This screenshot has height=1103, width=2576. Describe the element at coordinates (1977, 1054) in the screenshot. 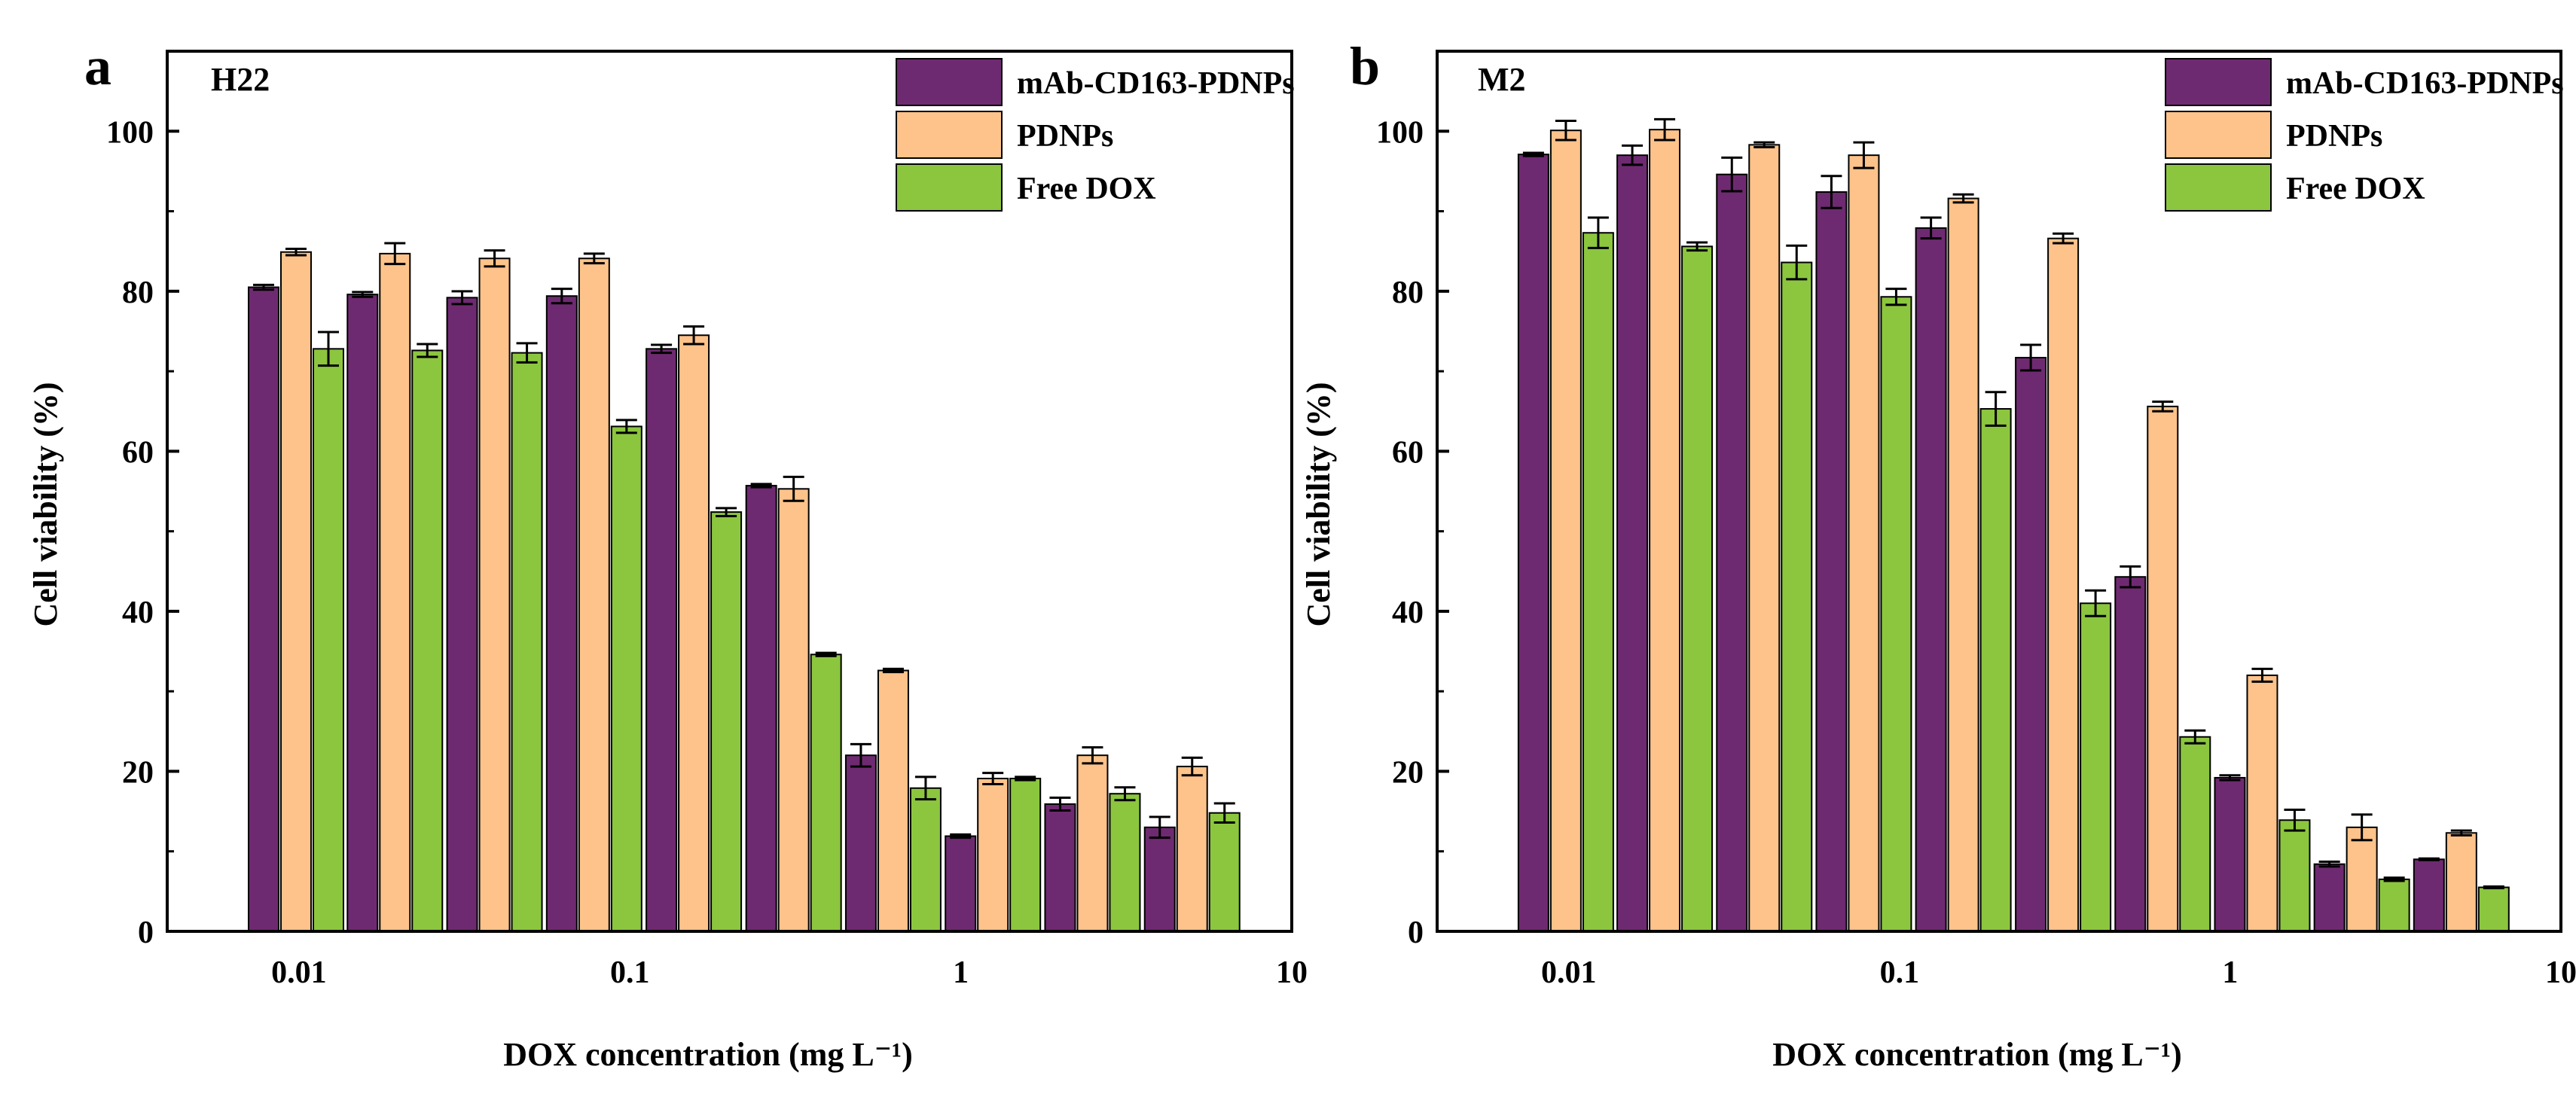

I see `x-axis-label-b: DOX concentration (mg L⁻¹)` at that location.